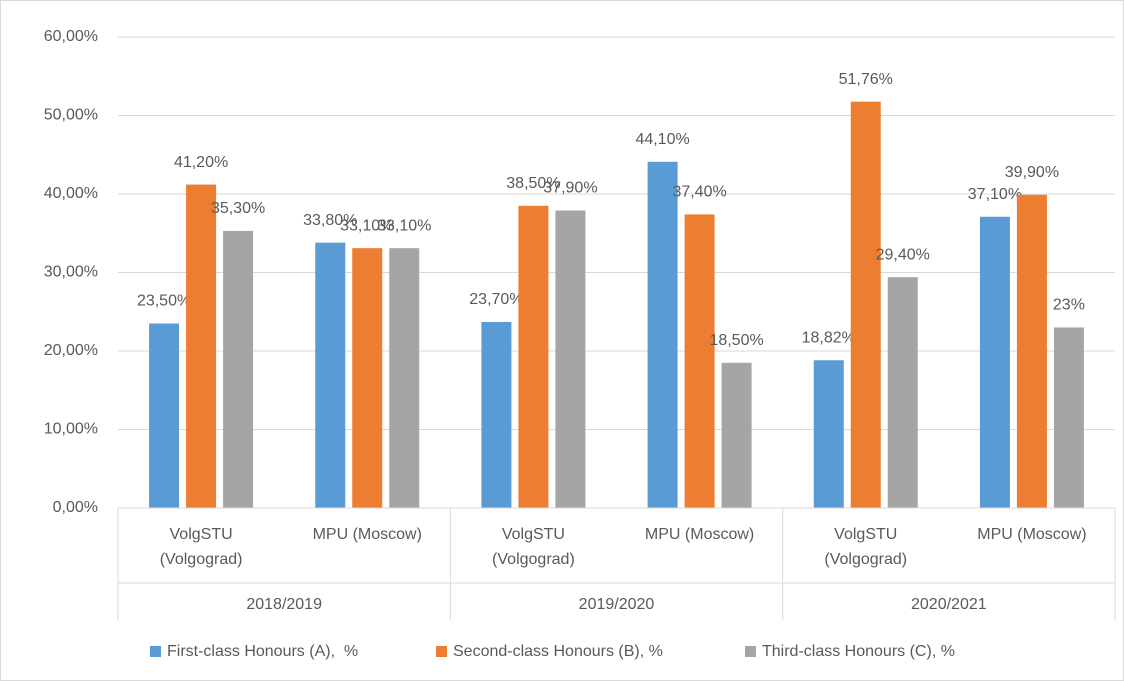 The width and height of the screenshot is (1124, 681). I want to click on y-tick-label: 40,00%, so click(71, 193).